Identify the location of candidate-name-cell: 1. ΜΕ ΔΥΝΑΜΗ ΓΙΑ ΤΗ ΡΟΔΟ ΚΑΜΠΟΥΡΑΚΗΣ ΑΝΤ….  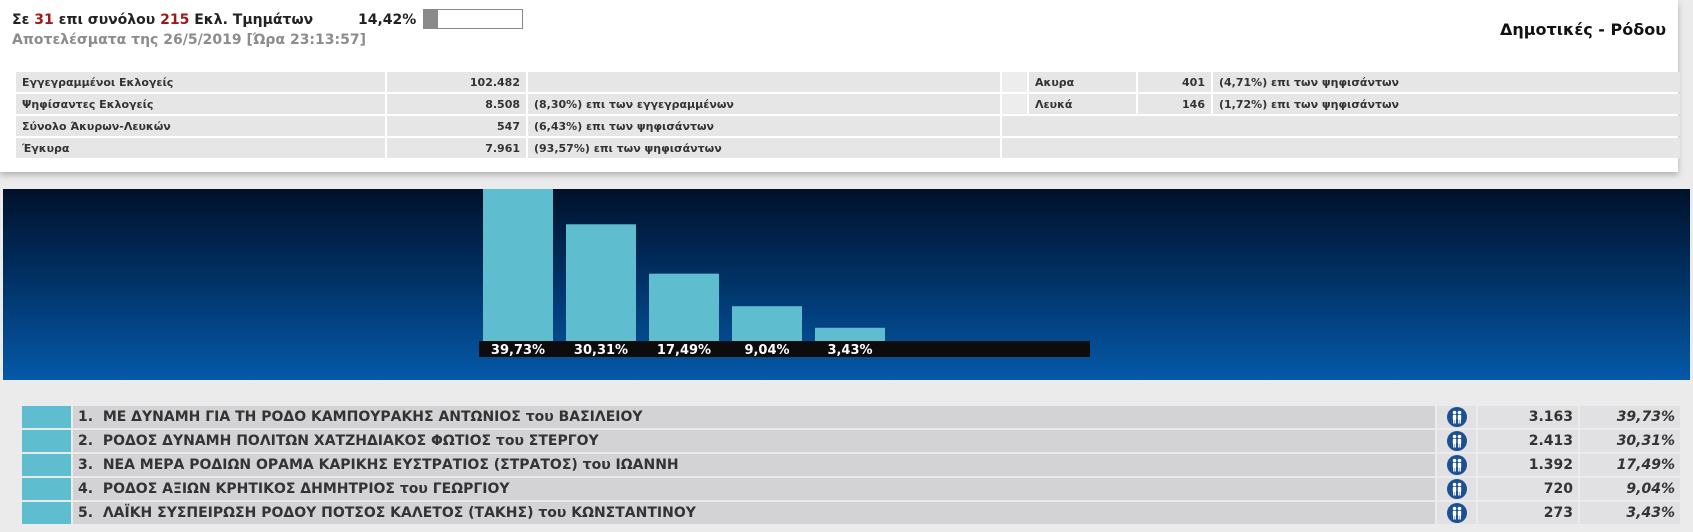
(754, 417).